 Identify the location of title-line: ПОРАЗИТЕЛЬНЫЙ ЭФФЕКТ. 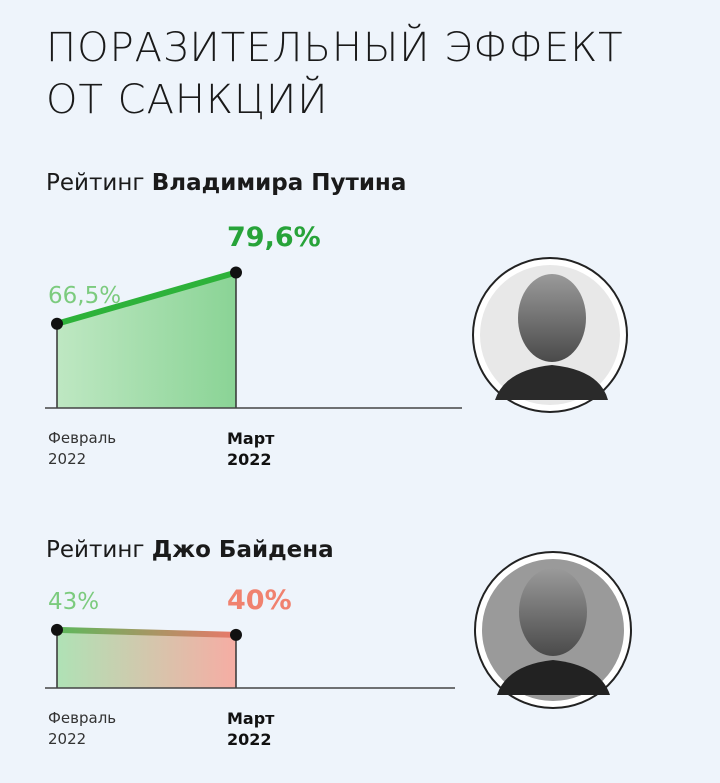
(335, 48).